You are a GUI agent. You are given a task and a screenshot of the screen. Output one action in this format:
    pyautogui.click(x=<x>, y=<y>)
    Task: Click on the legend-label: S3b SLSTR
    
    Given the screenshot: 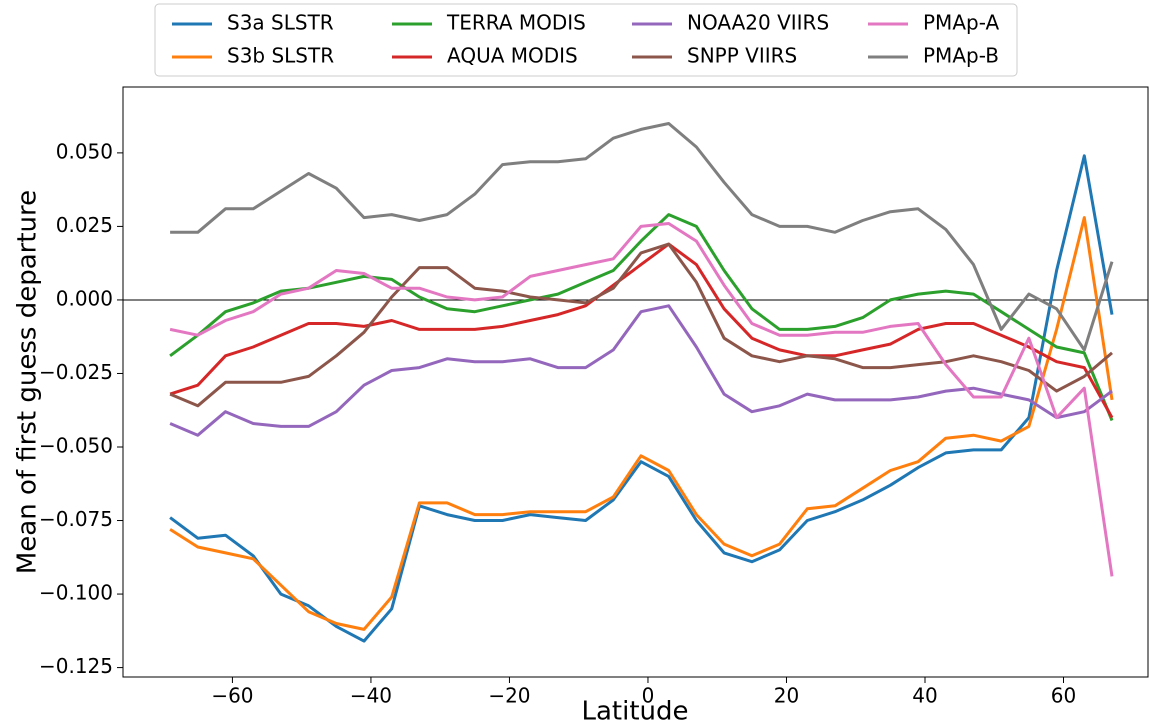 What is the action you would take?
    pyautogui.click(x=280, y=56)
    